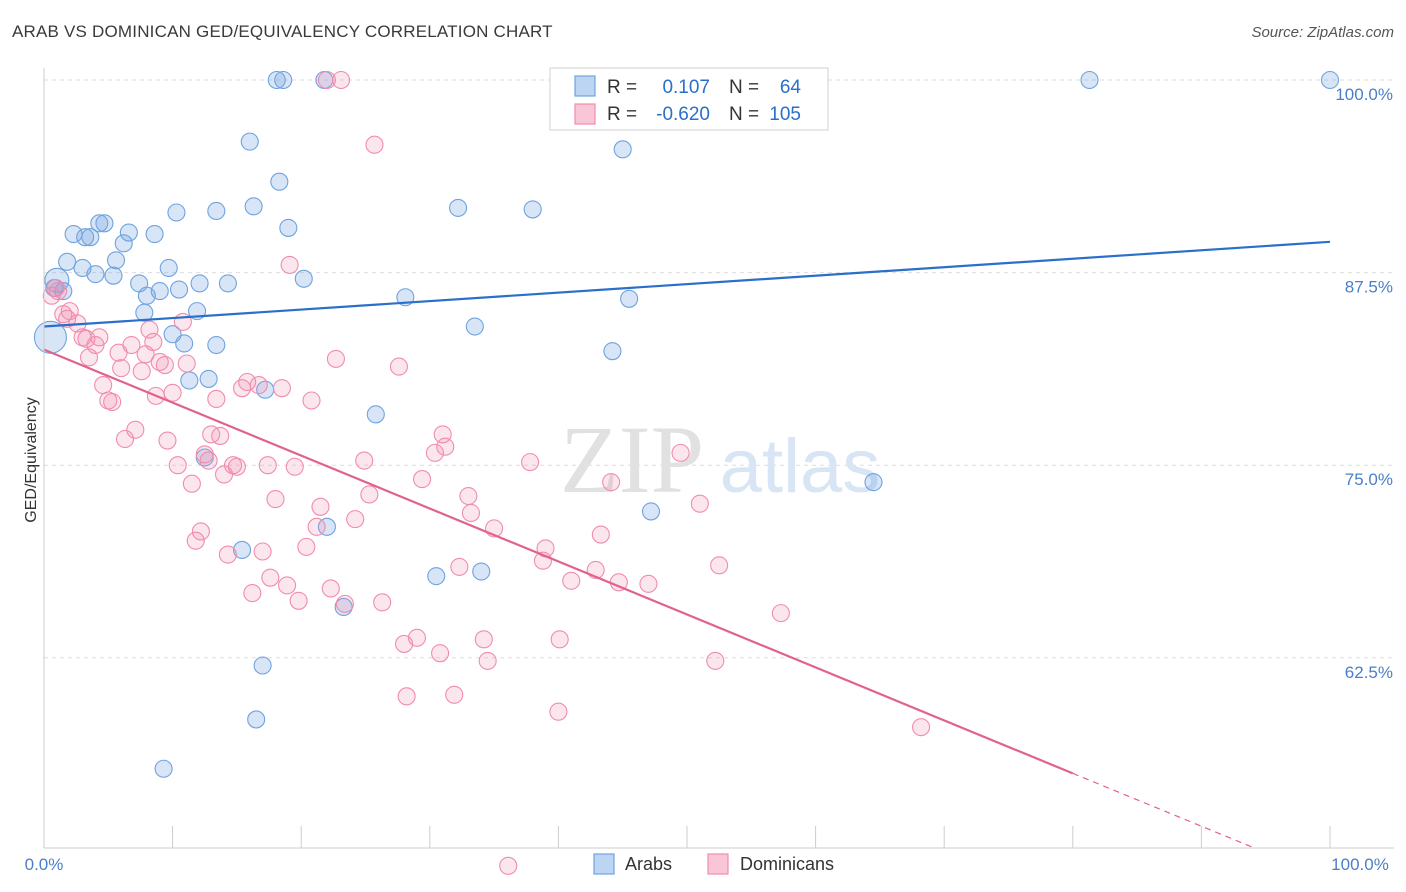  What do you see at coordinates (44, 864) in the screenshot?
I see `x-tick-label-left: 0.0%` at bounding box center [44, 864].